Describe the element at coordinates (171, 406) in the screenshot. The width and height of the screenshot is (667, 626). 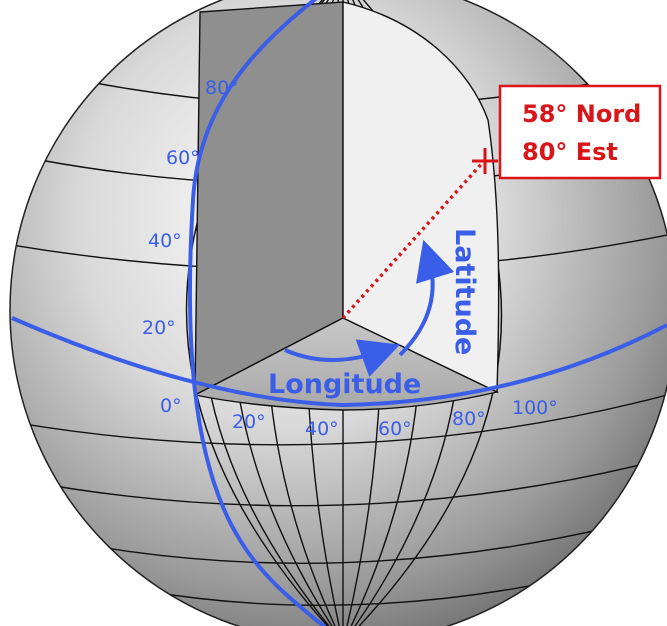
I see `latitude-label-0: 0°` at that location.